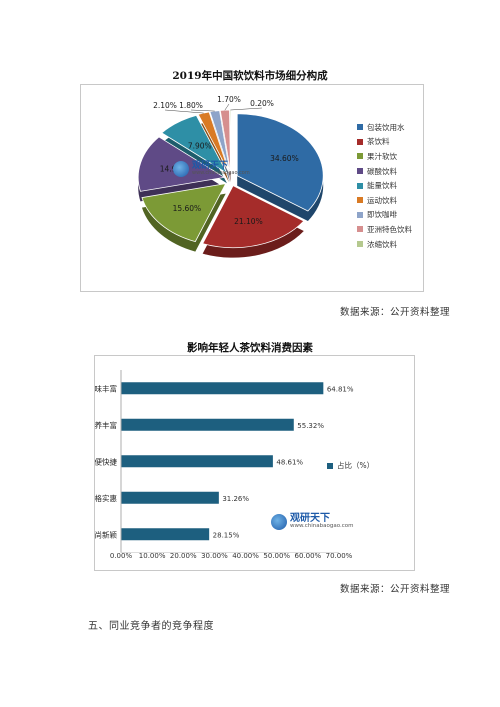  Describe the element at coordinates (248, 221) in the screenshot. I see `pie-value-label: 21.10%` at that location.